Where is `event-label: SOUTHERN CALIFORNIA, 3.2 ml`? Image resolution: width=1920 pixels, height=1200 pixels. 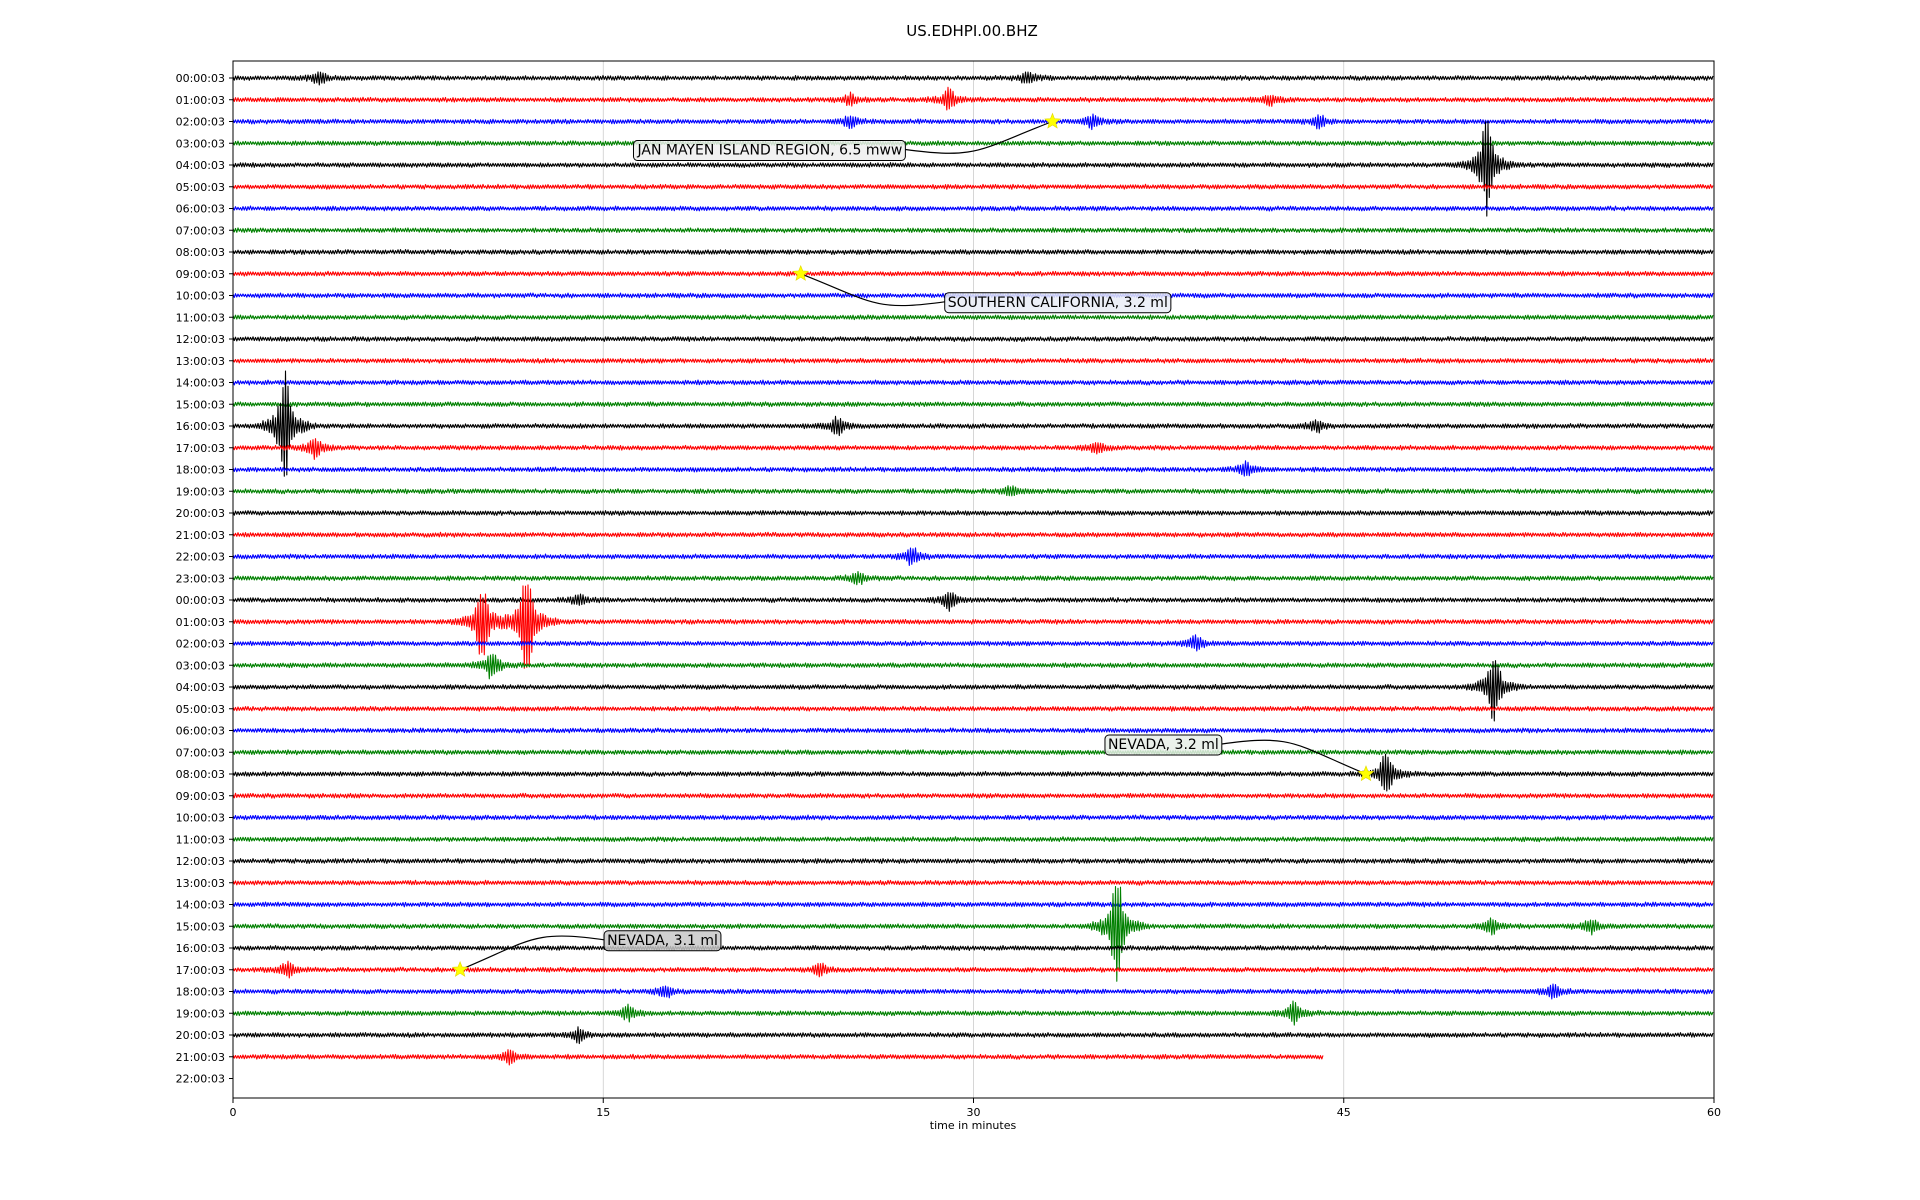
event-label: SOUTHERN CALIFORNIA, 3.2 ml is located at coordinates (1058, 303).